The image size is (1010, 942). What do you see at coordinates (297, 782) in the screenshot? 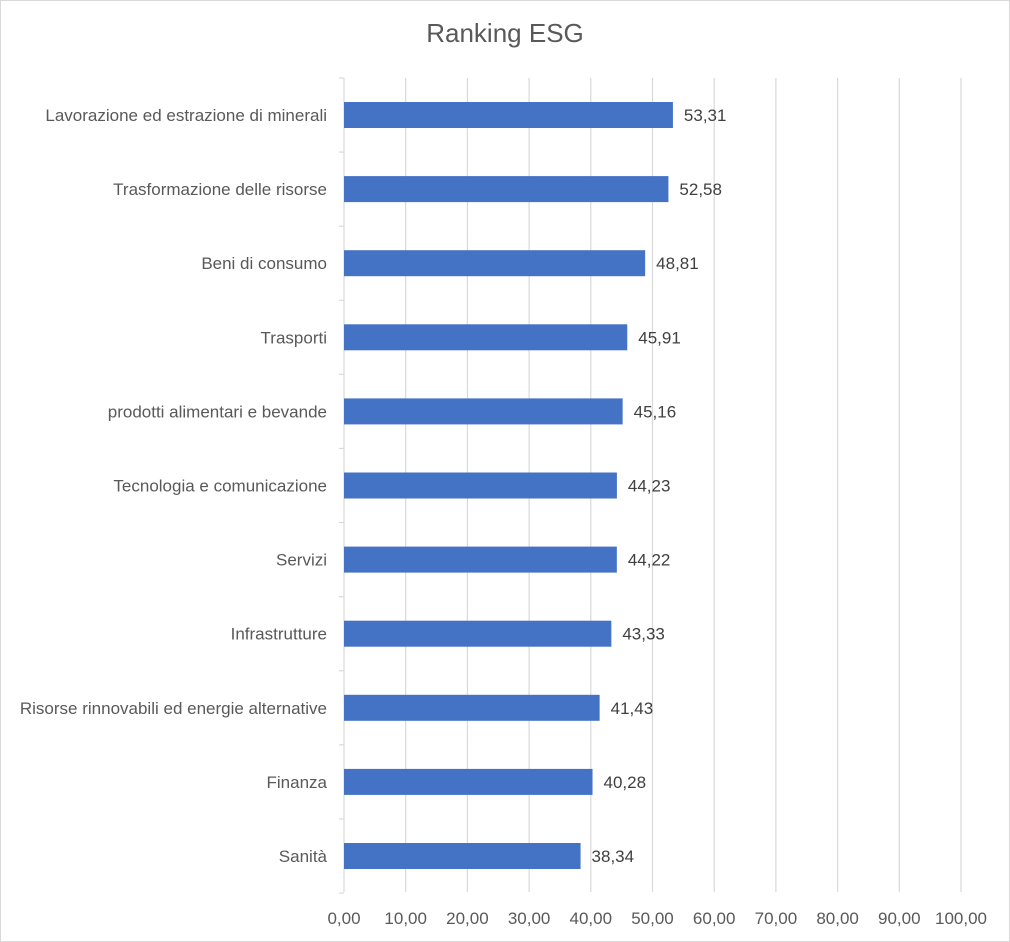
I see `category-label: Finanza` at bounding box center [297, 782].